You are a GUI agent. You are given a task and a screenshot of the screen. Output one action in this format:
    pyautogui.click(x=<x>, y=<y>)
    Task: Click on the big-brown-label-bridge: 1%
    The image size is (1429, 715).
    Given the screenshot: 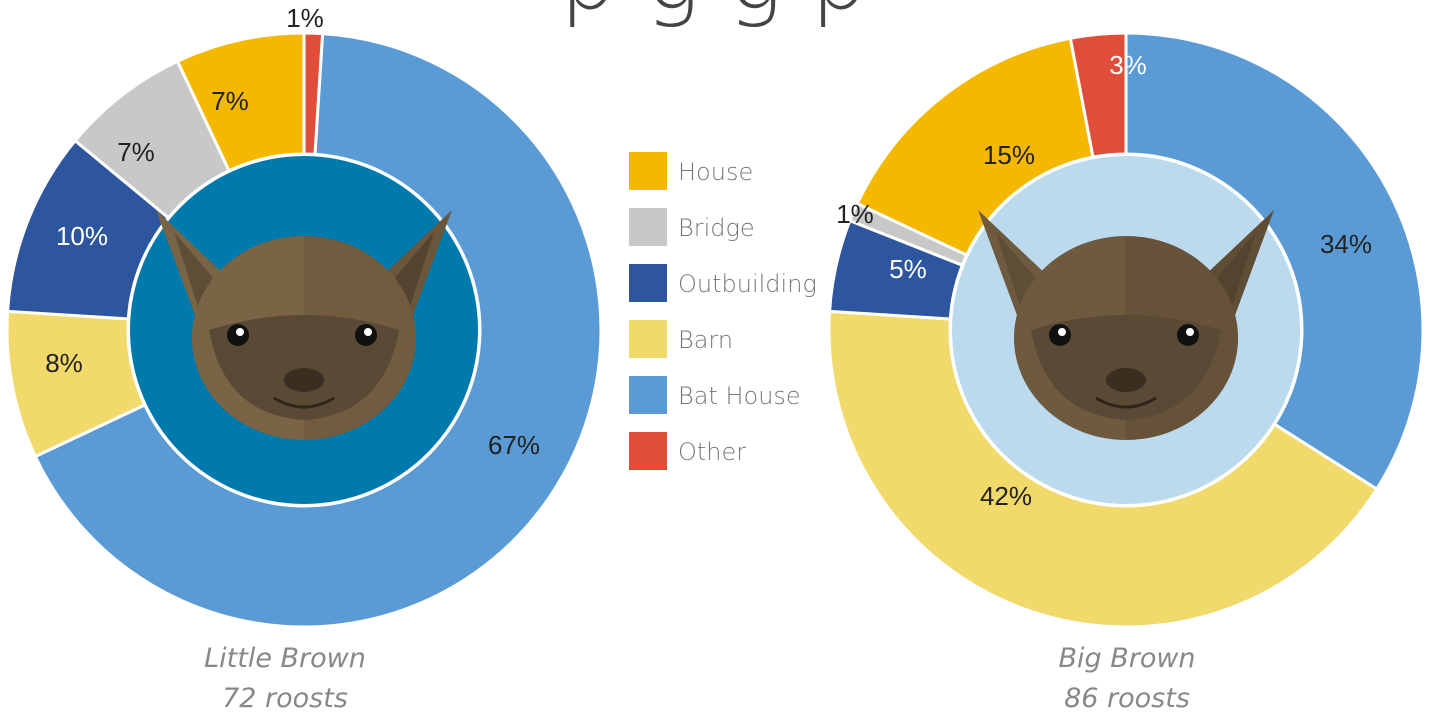 What is the action you would take?
    pyautogui.click(x=855, y=214)
    